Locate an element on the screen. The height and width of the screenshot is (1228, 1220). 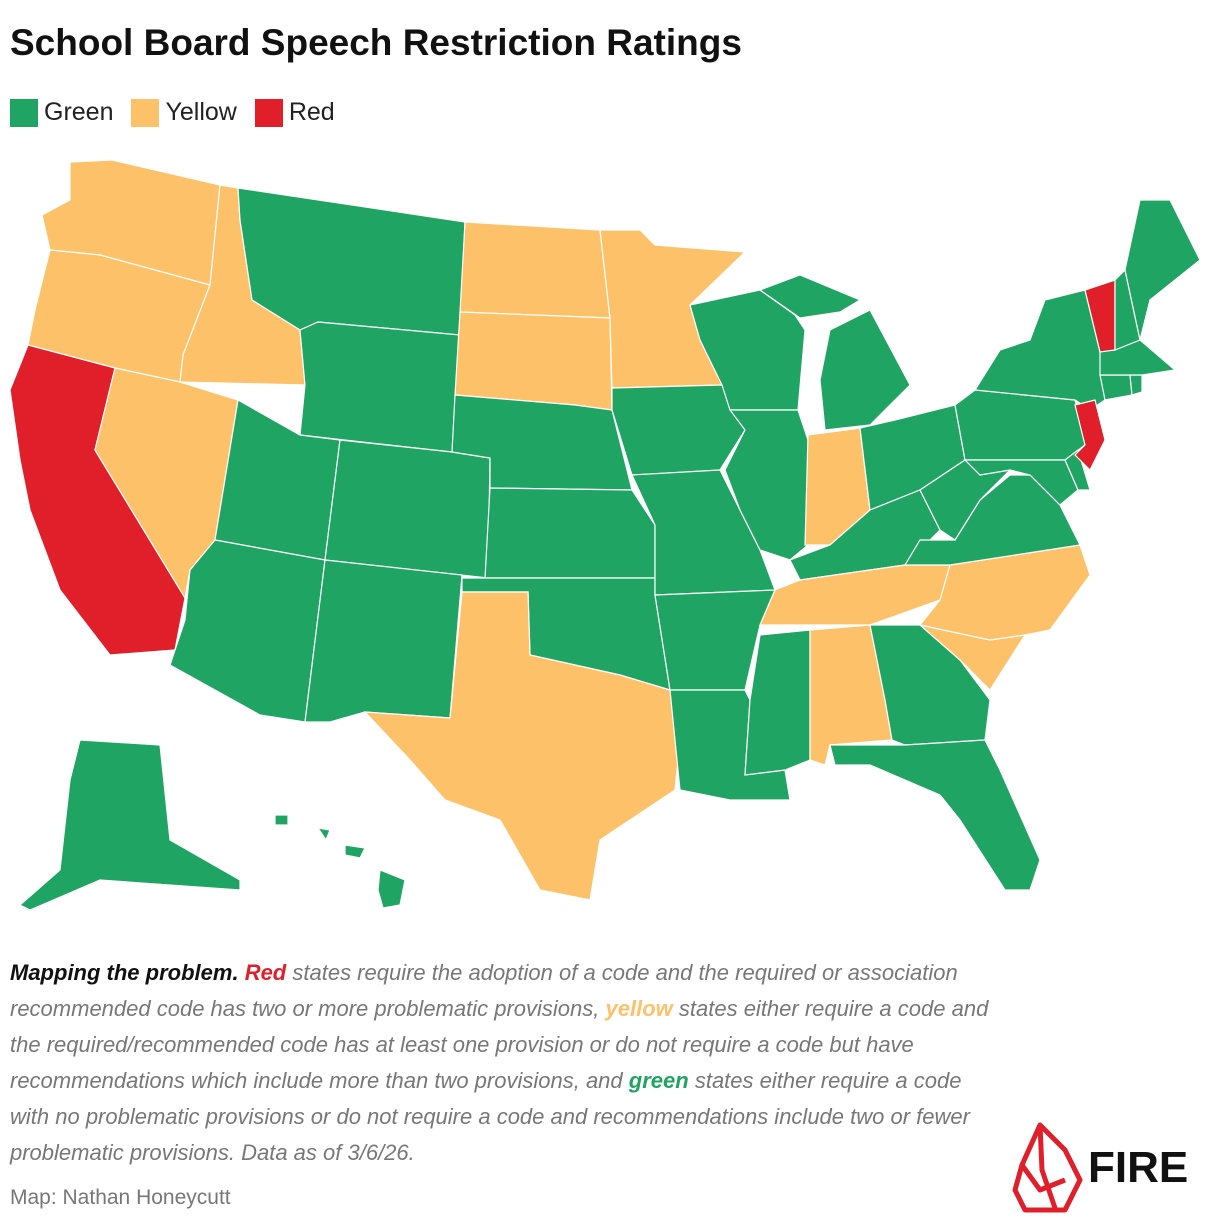
caption-green: green is located at coordinates (658, 1080).